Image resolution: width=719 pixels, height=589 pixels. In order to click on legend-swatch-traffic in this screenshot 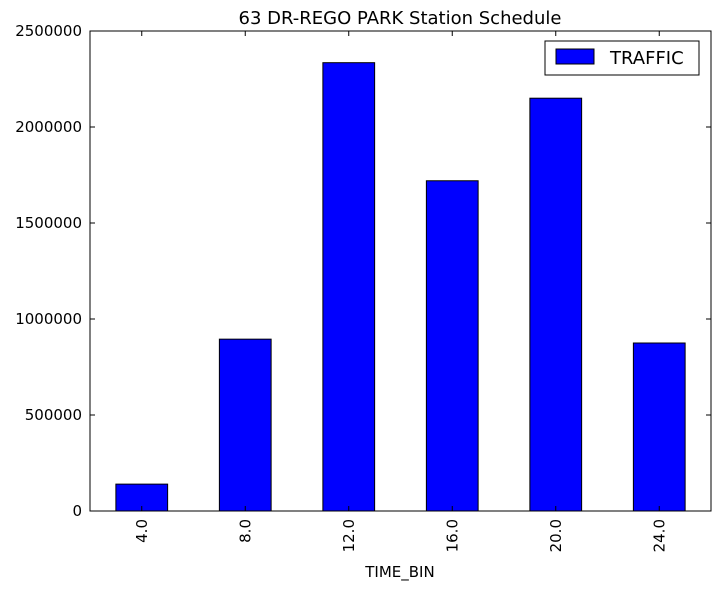, I will do `click(575, 56)`.